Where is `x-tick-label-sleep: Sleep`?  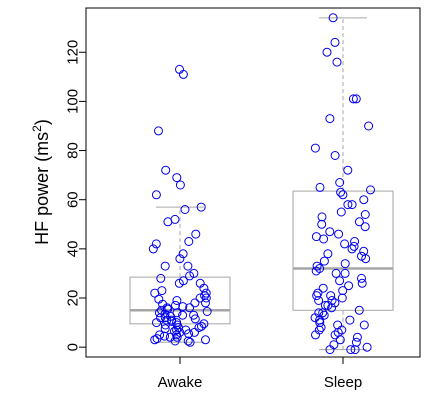 x-tick-label-sleep: Sleep is located at coordinates (343, 382).